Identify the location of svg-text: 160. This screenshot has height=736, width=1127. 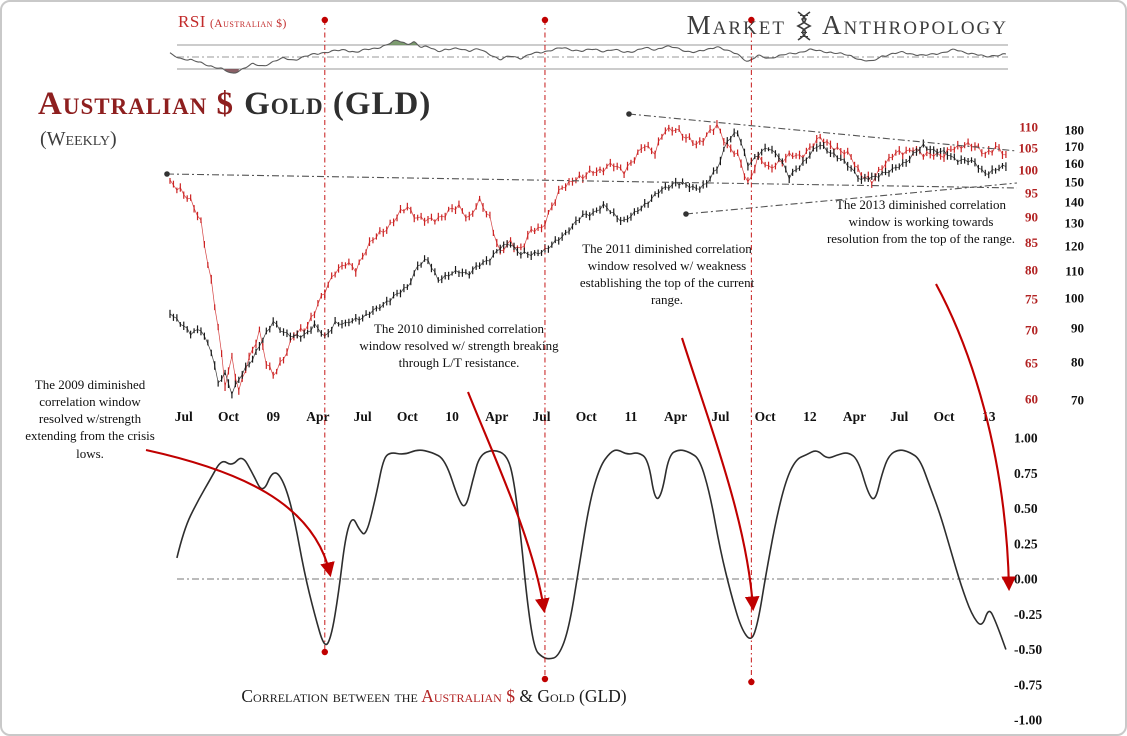
(1075, 163).